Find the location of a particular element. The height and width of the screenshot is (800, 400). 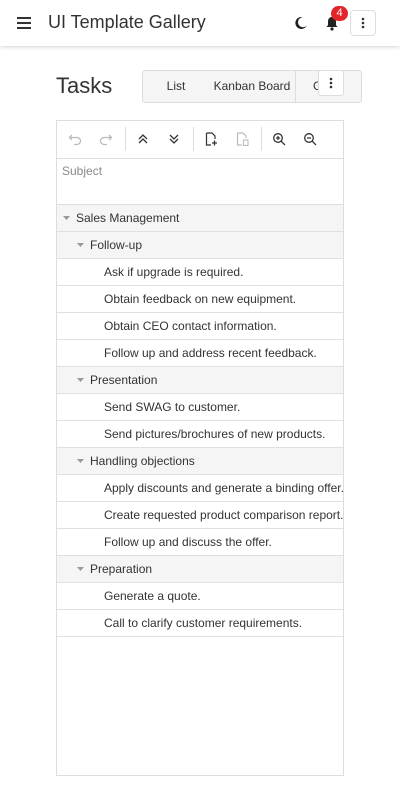

task-row: Follow up and address recent feedback. is located at coordinates (200, 353).